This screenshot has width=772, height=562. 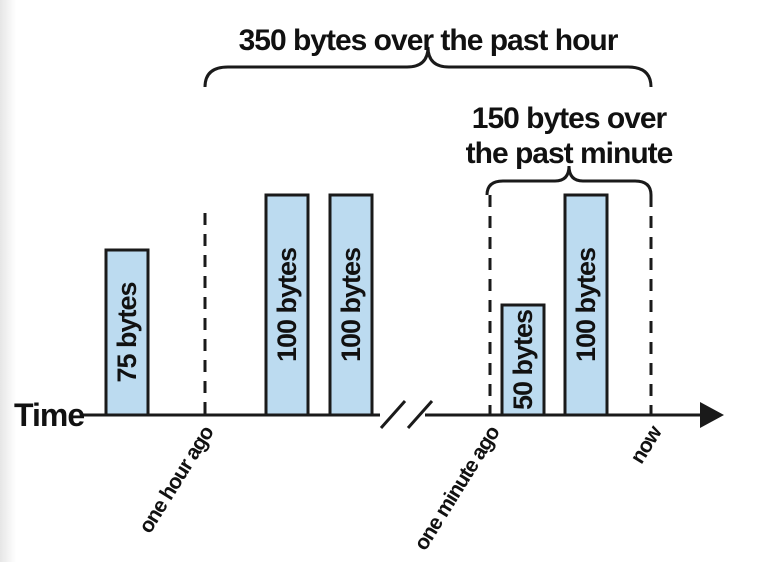 What do you see at coordinates (49, 415) in the screenshot?
I see `axis-label: Time` at bounding box center [49, 415].